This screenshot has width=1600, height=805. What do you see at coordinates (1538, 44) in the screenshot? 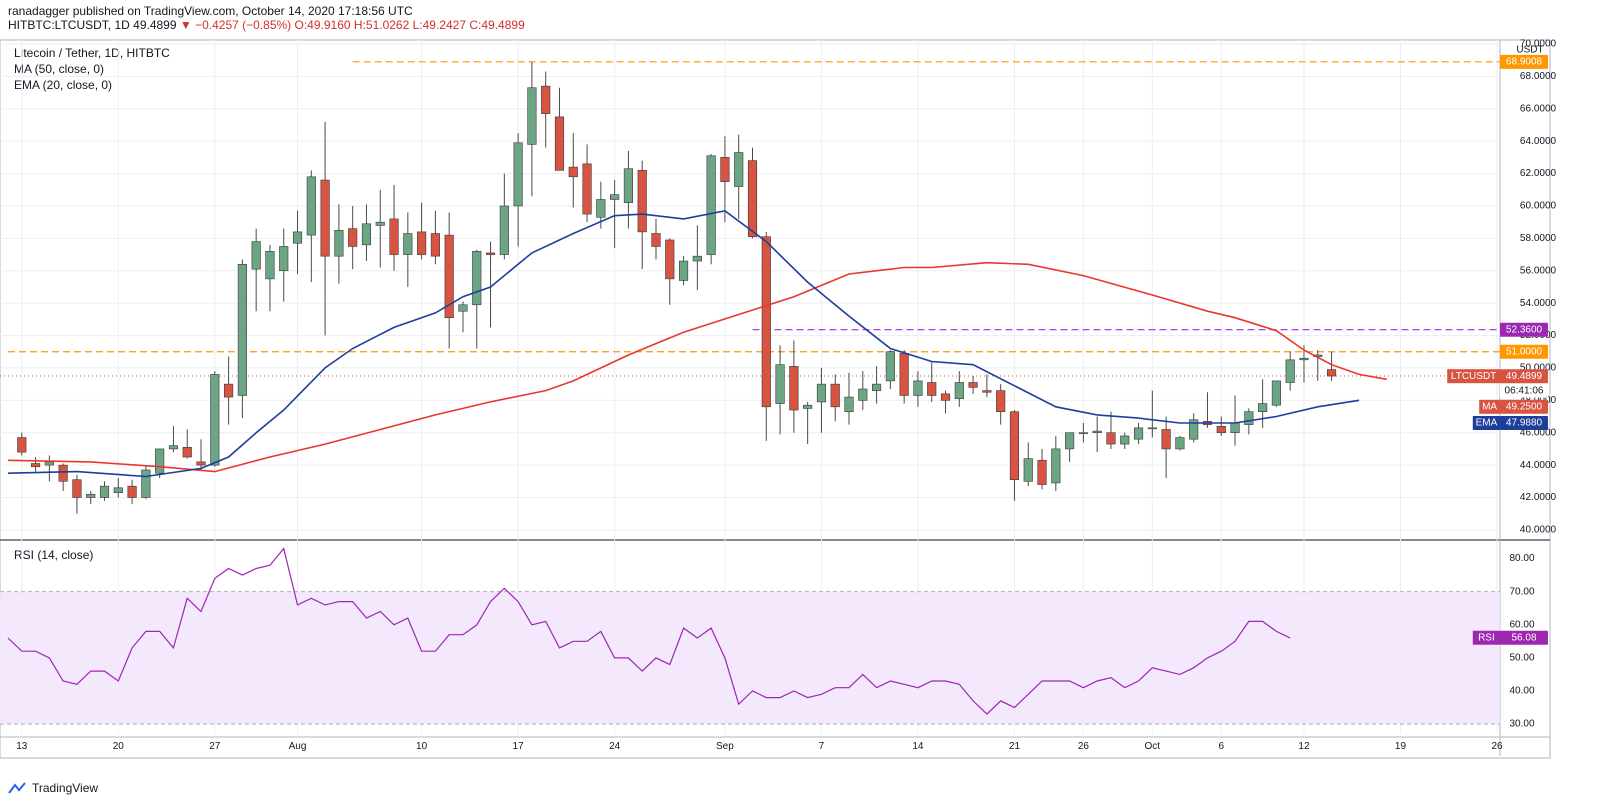
I see `y-tick-label: 70.0000` at bounding box center [1538, 44].